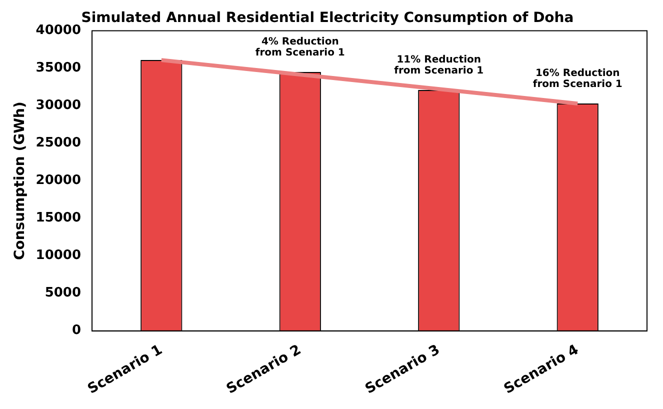 Image resolution: width=663 pixels, height=409 pixels. I want to click on y-tick-label: 20000, so click(59, 180).